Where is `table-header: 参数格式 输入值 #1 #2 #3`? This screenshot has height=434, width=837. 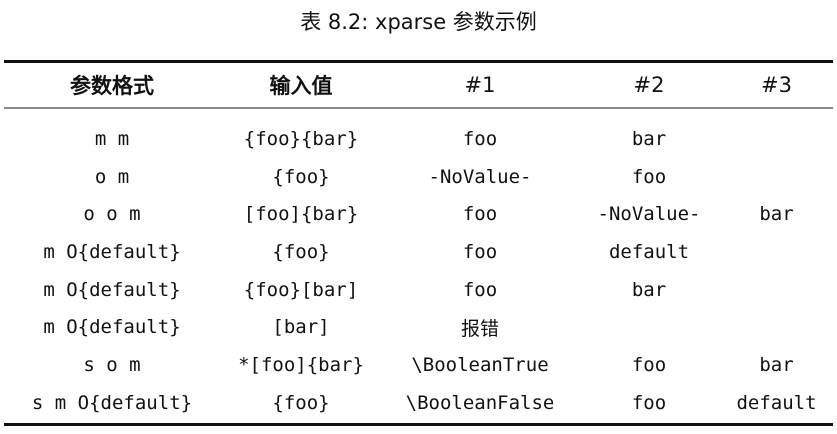
table-header: 参数格式 输入值 #1 #2 #3 is located at coordinates (418, 85).